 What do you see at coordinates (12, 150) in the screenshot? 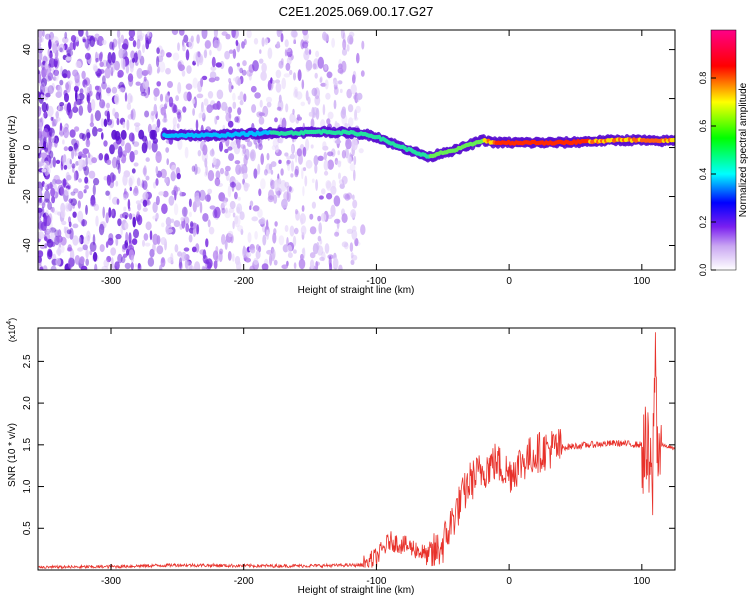
I see `top-y-axis-label: Frequency (Hz)` at bounding box center [12, 150].